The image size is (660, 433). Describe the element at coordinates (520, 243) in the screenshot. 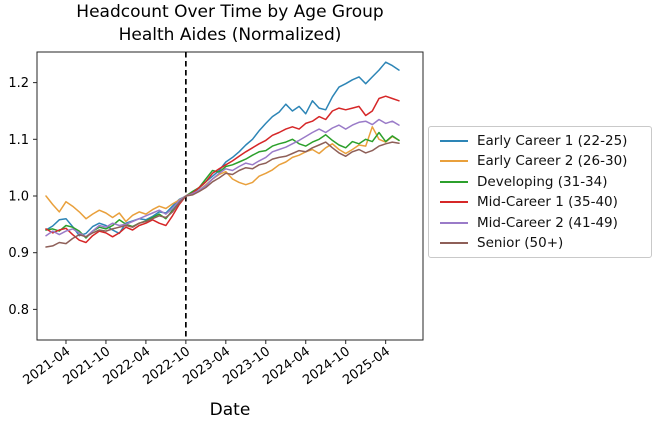

I see `legend-label: Senior (50+)` at that location.